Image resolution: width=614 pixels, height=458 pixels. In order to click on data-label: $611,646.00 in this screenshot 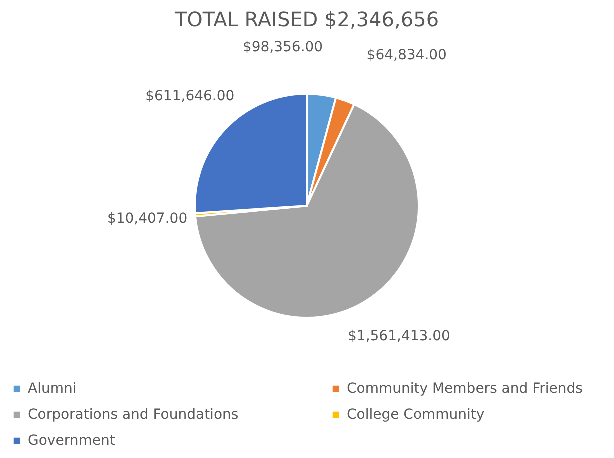, I will do `click(190, 96)`.